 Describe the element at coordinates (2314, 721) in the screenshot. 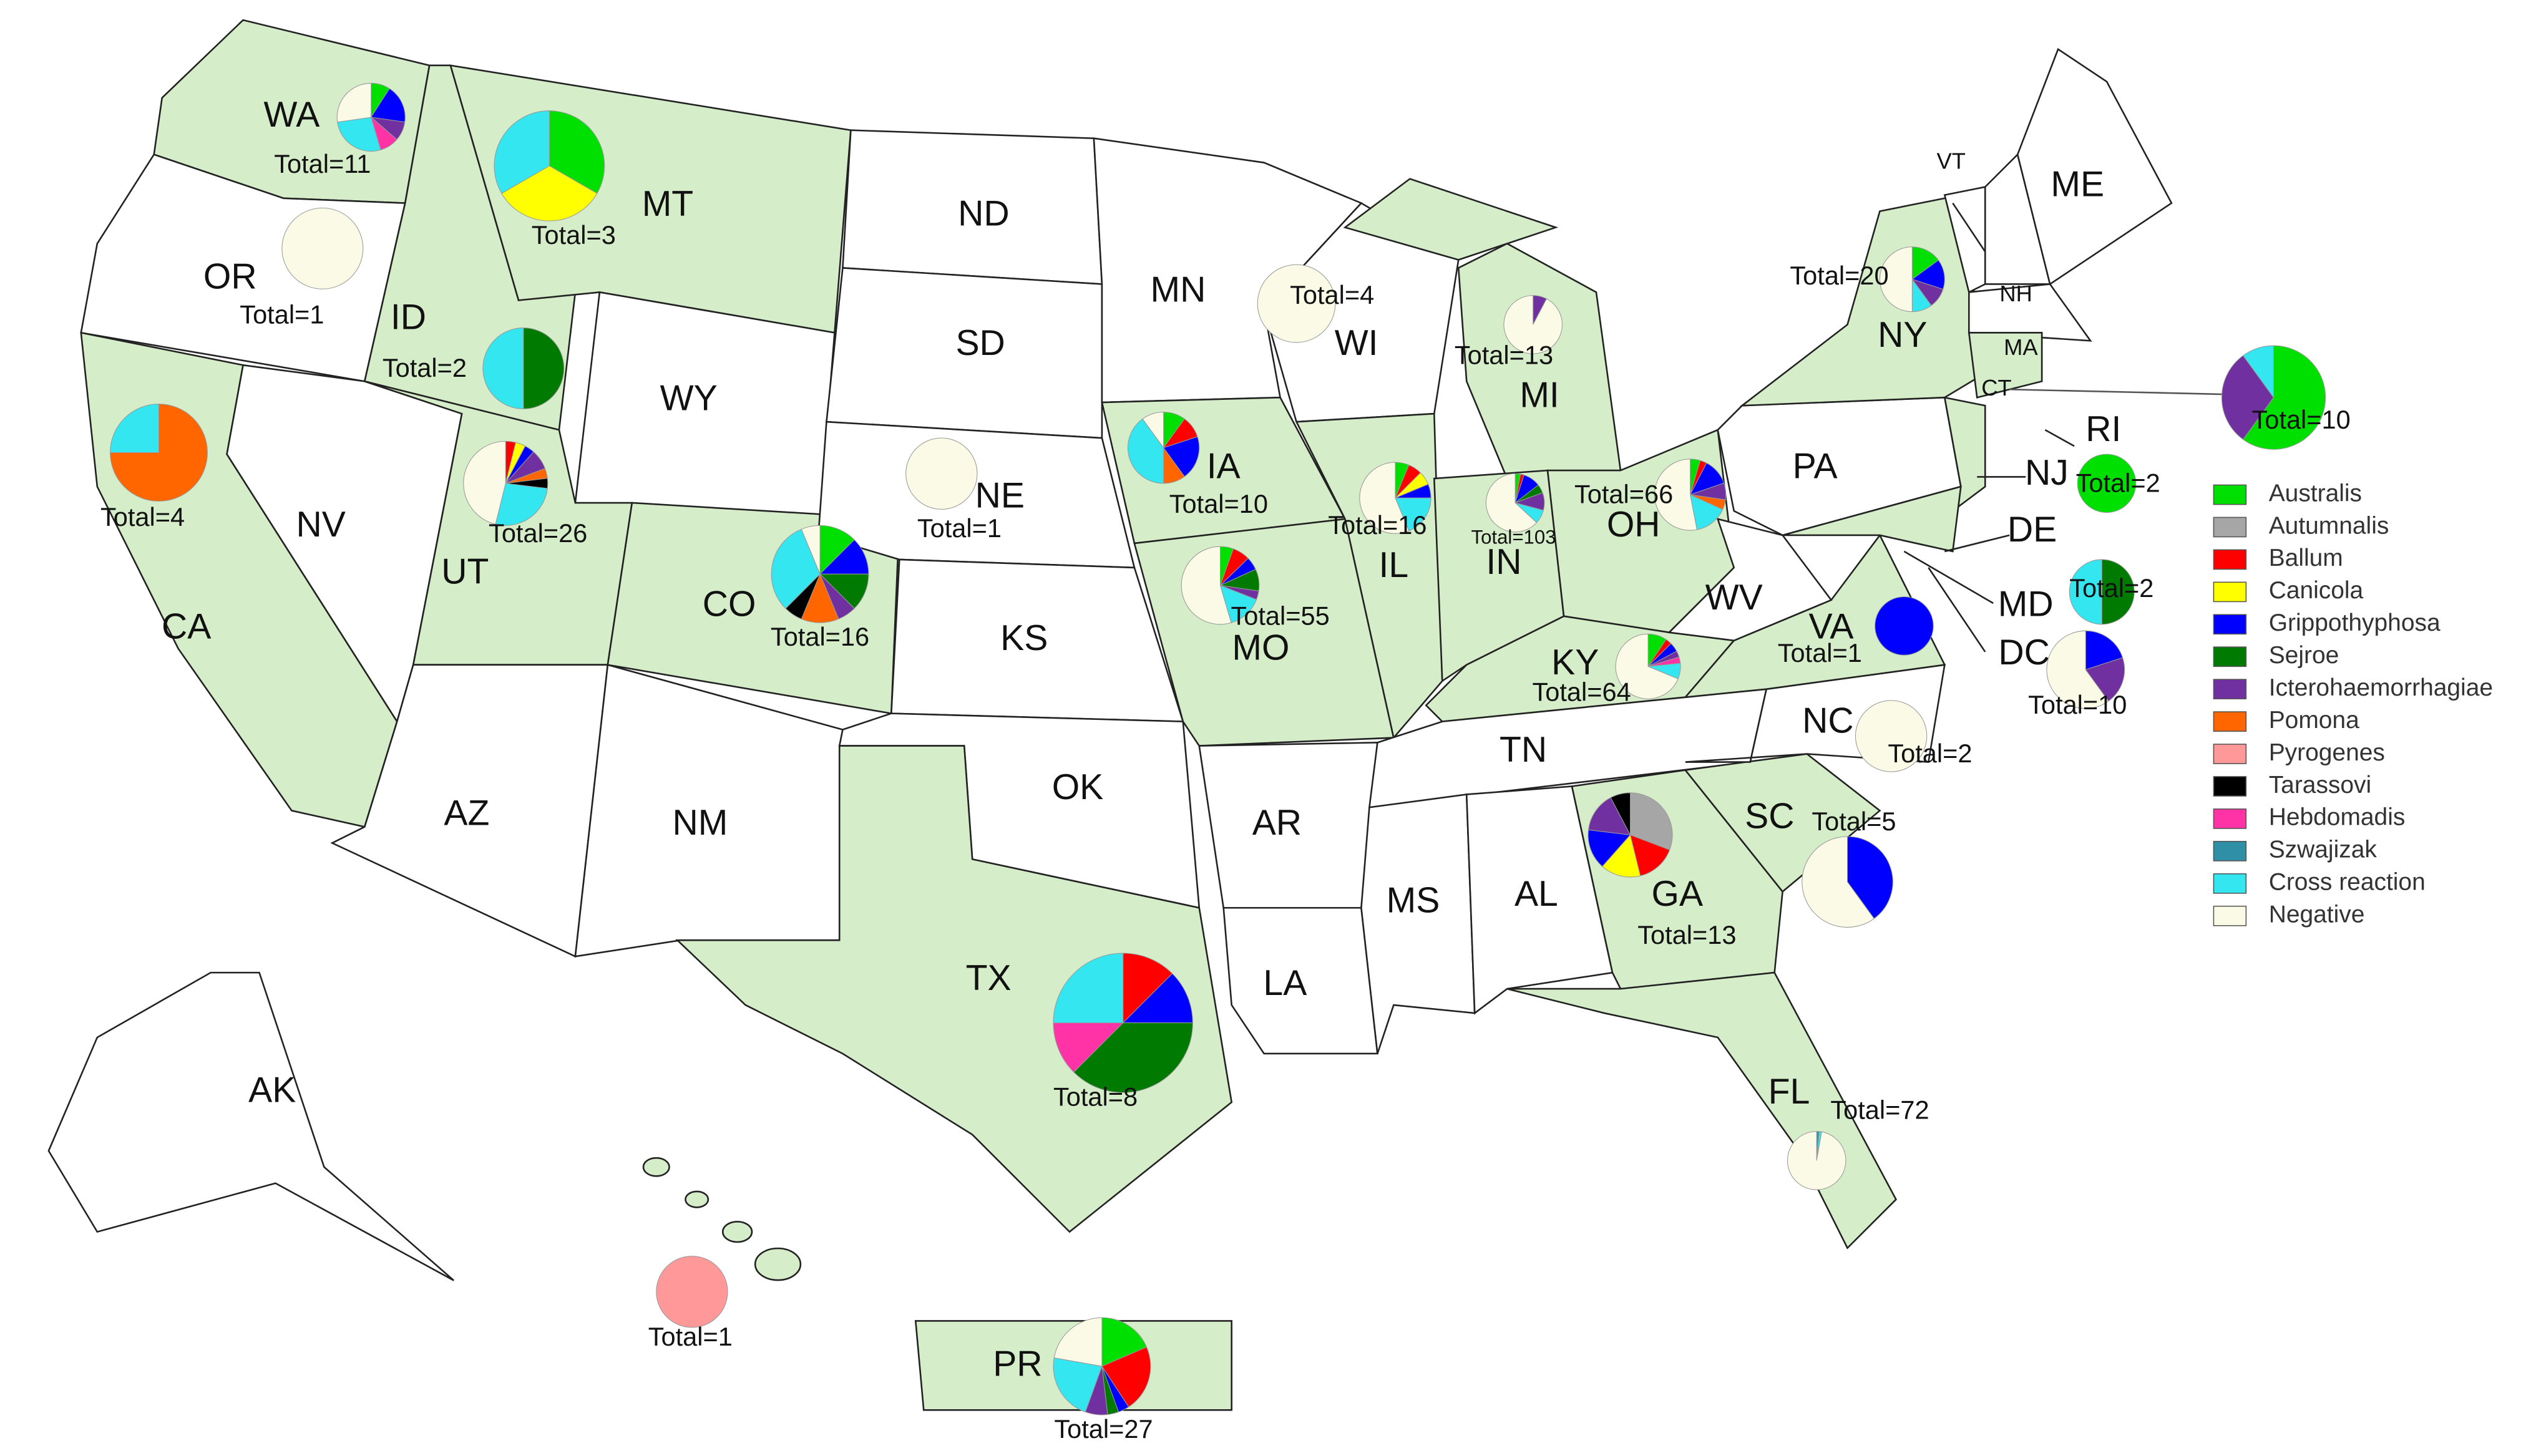

I see `legend-label: Pomona` at that location.